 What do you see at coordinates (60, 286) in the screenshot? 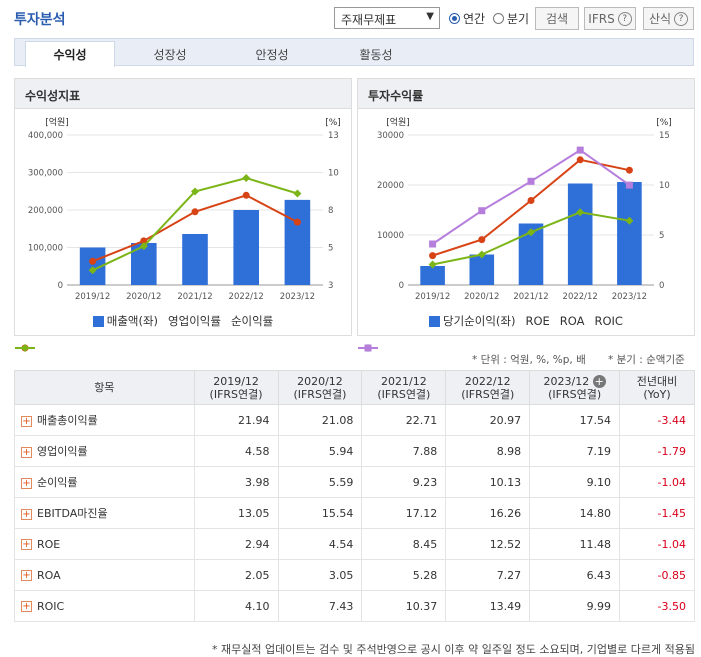
I see `left-tick-label: 0` at bounding box center [60, 286].